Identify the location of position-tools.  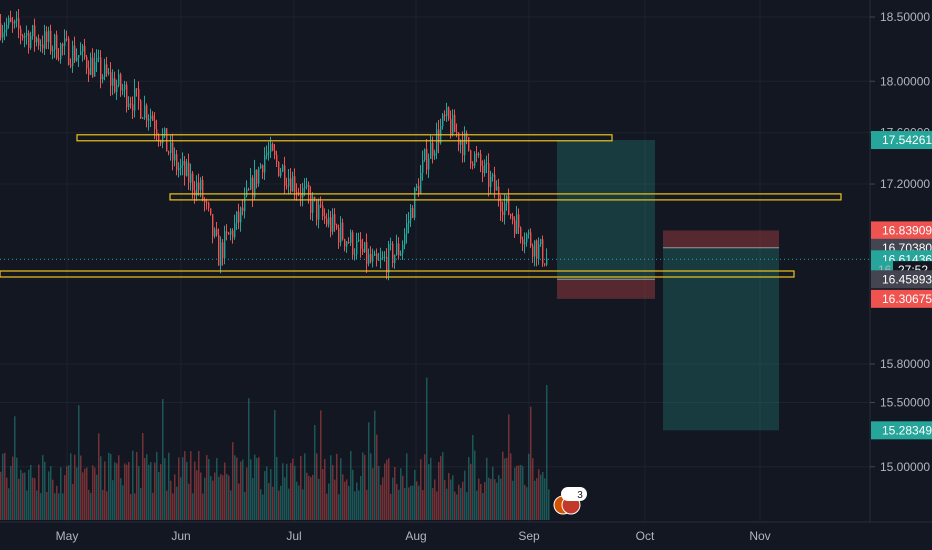
(668, 285).